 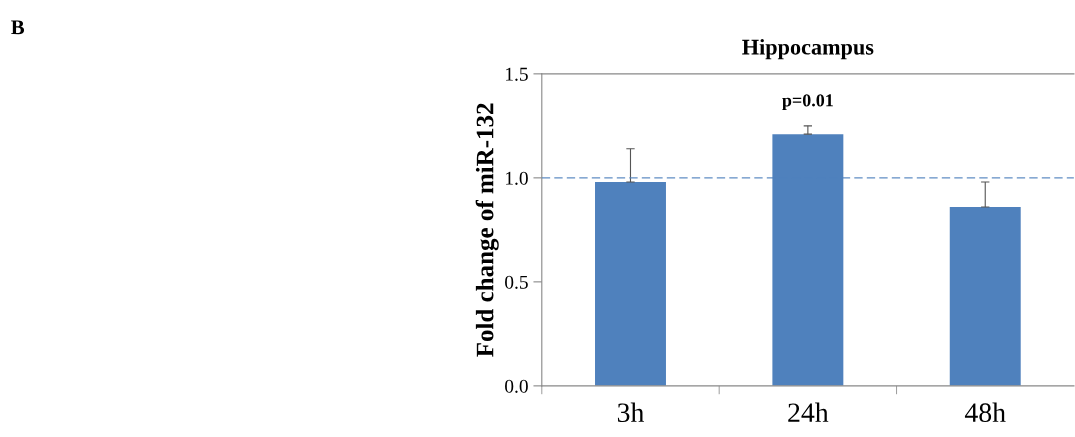 What do you see at coordinates (18, 27) in the screenshot?
I see `text: B` at bounding box center [18, 27].